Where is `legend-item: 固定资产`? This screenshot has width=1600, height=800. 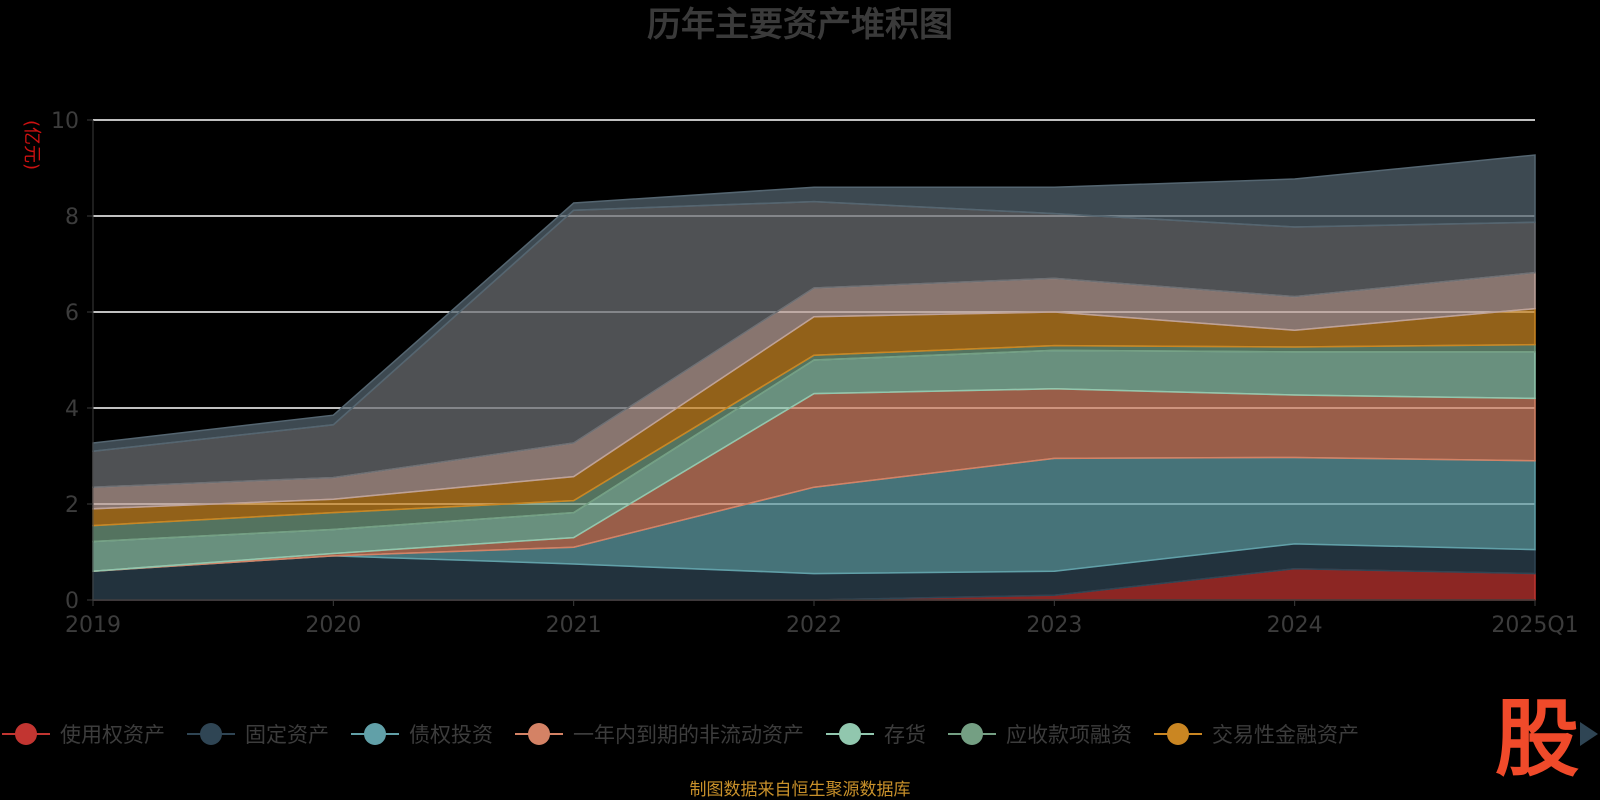
legend-item: 固定资产 is located at coordinates (258, 735).